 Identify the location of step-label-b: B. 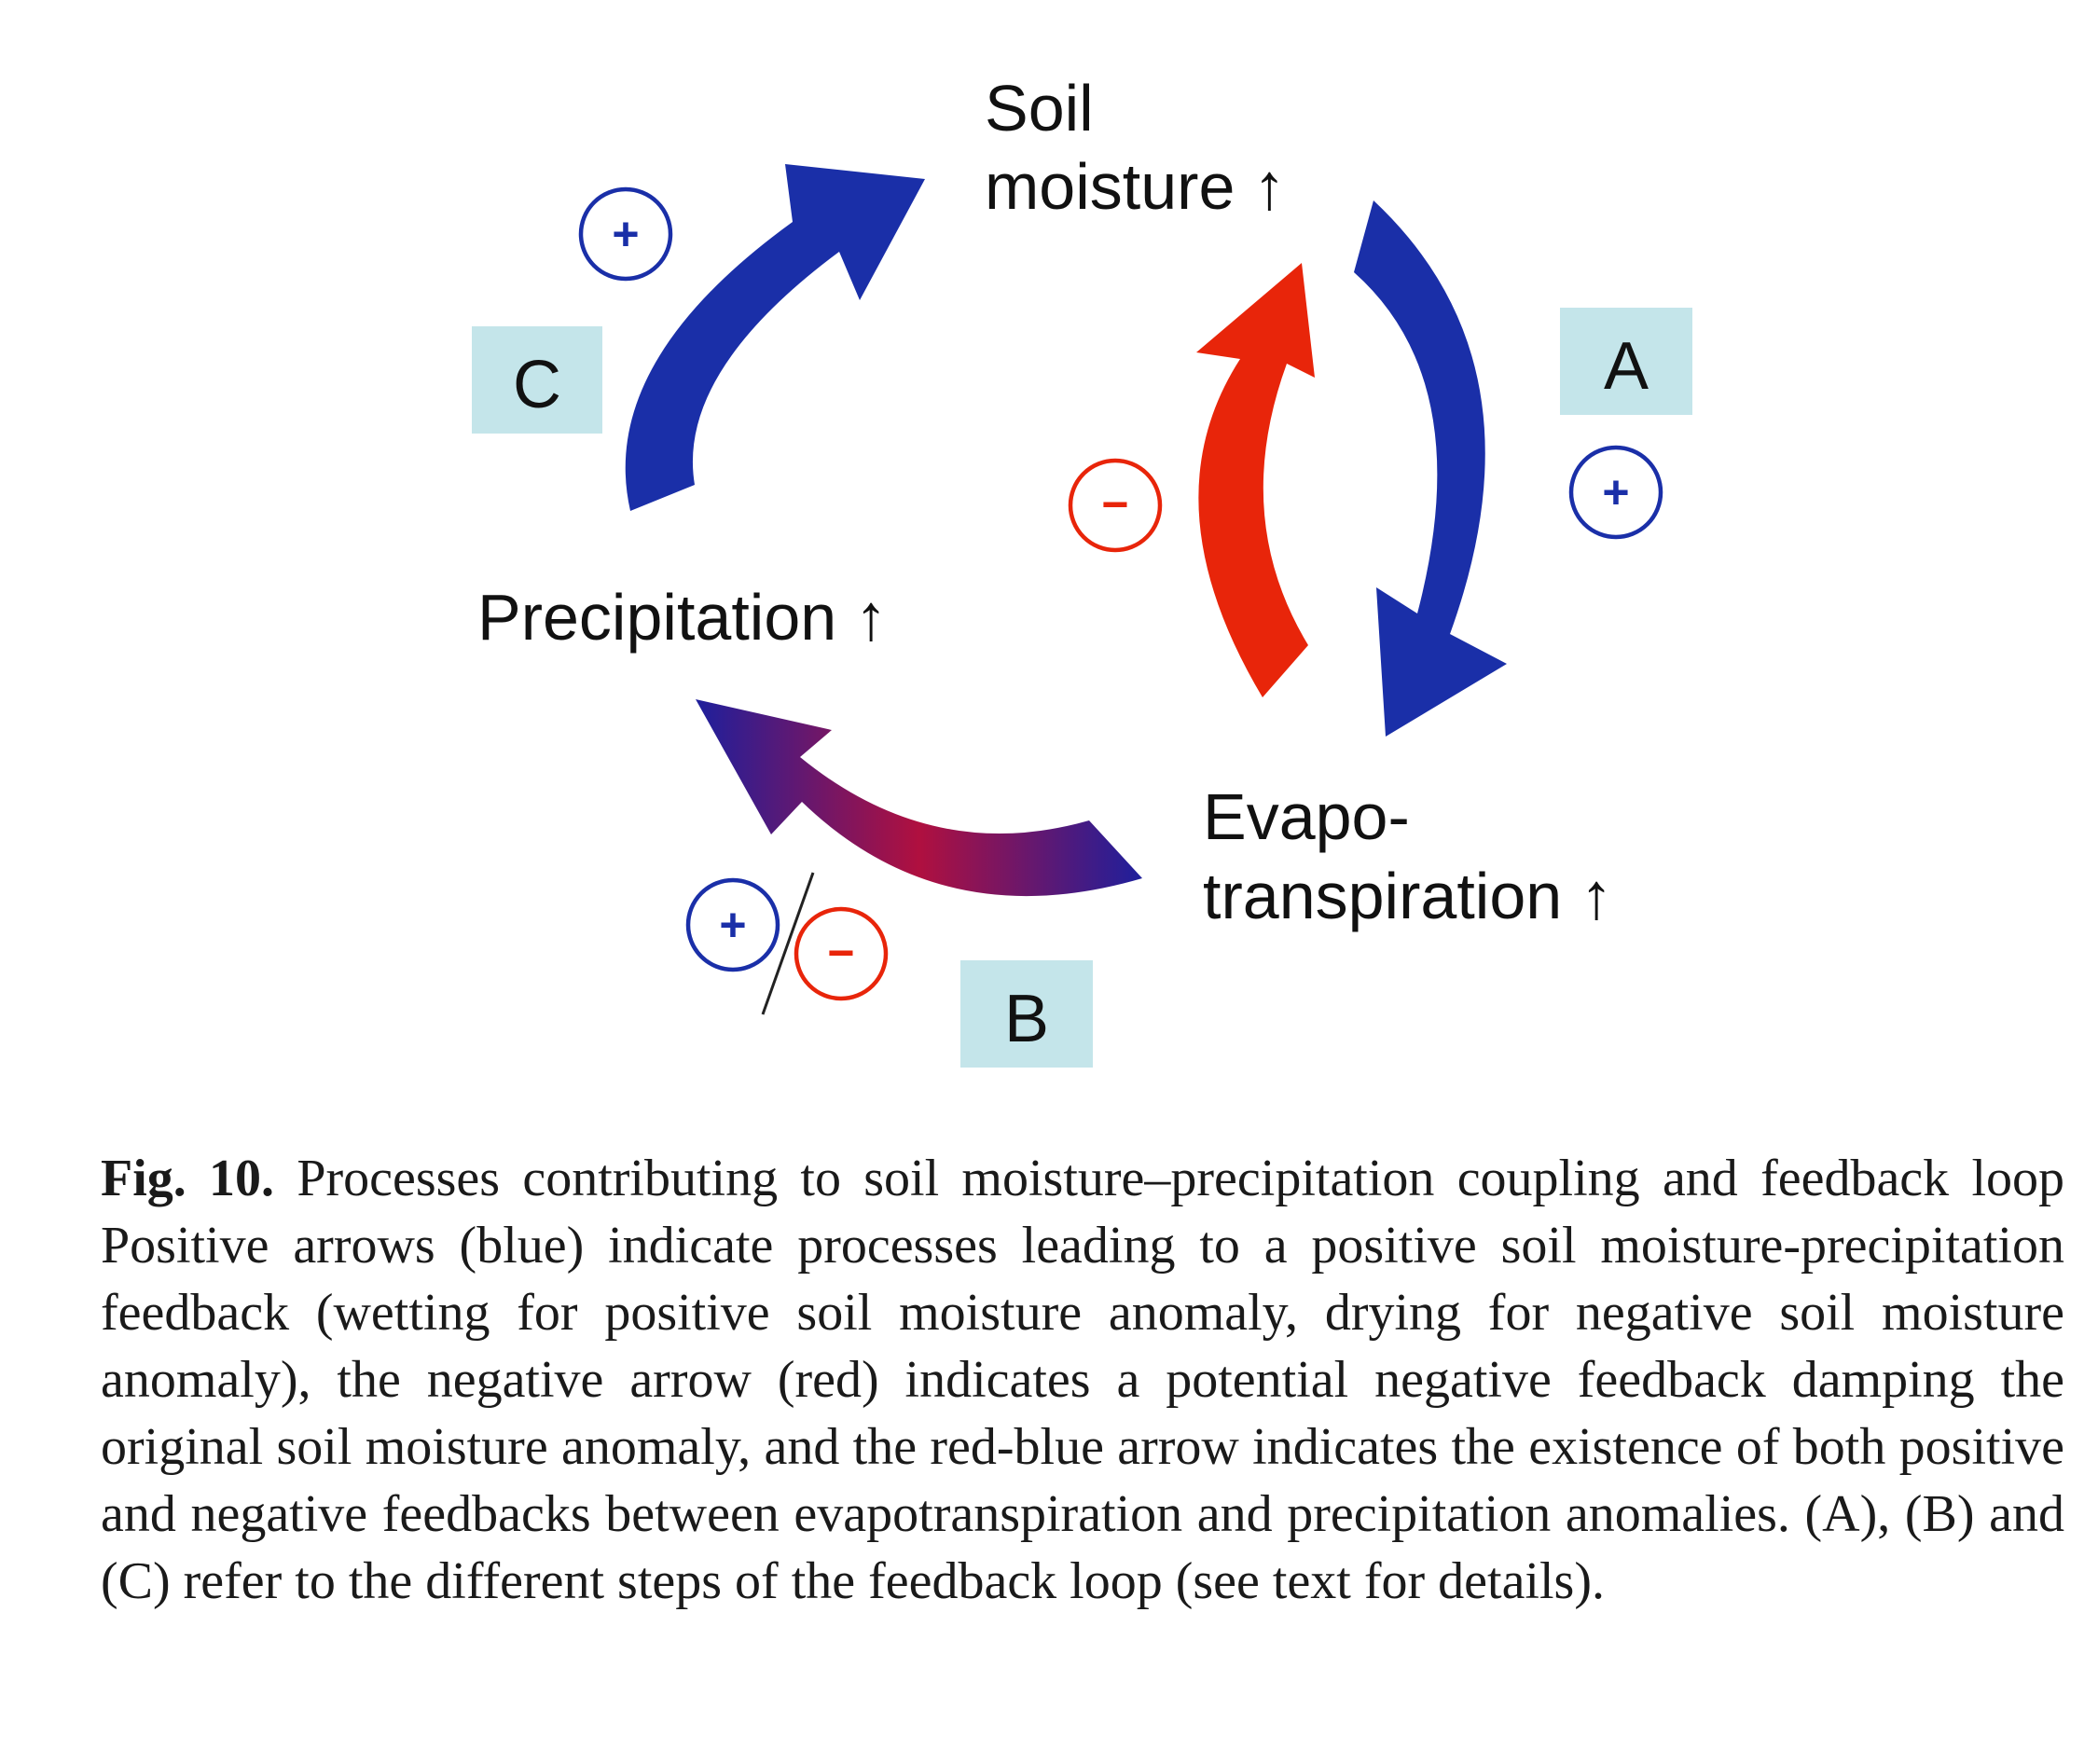
(1026, 1019).